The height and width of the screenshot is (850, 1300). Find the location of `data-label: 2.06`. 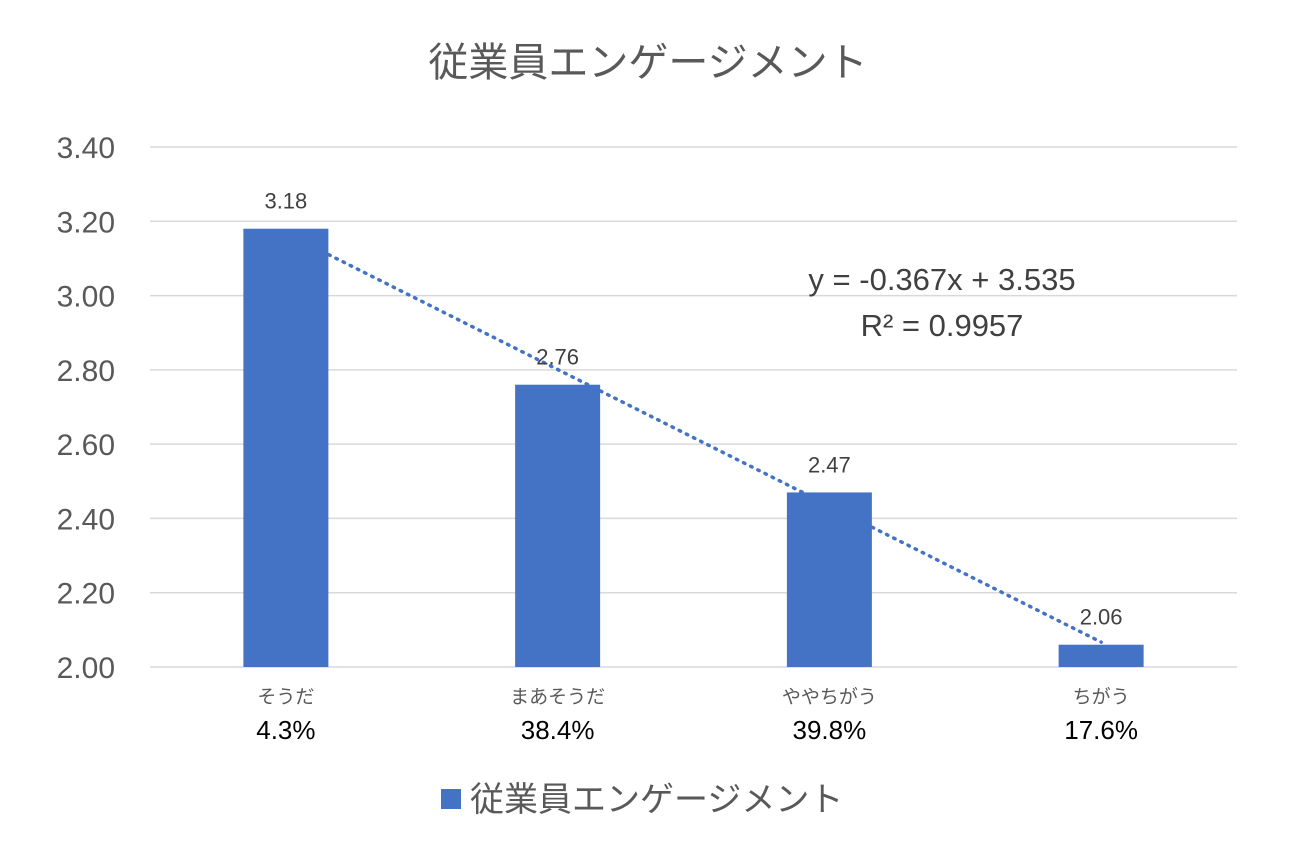

data-label: 2.06 is located at coordinates (1101, 617).